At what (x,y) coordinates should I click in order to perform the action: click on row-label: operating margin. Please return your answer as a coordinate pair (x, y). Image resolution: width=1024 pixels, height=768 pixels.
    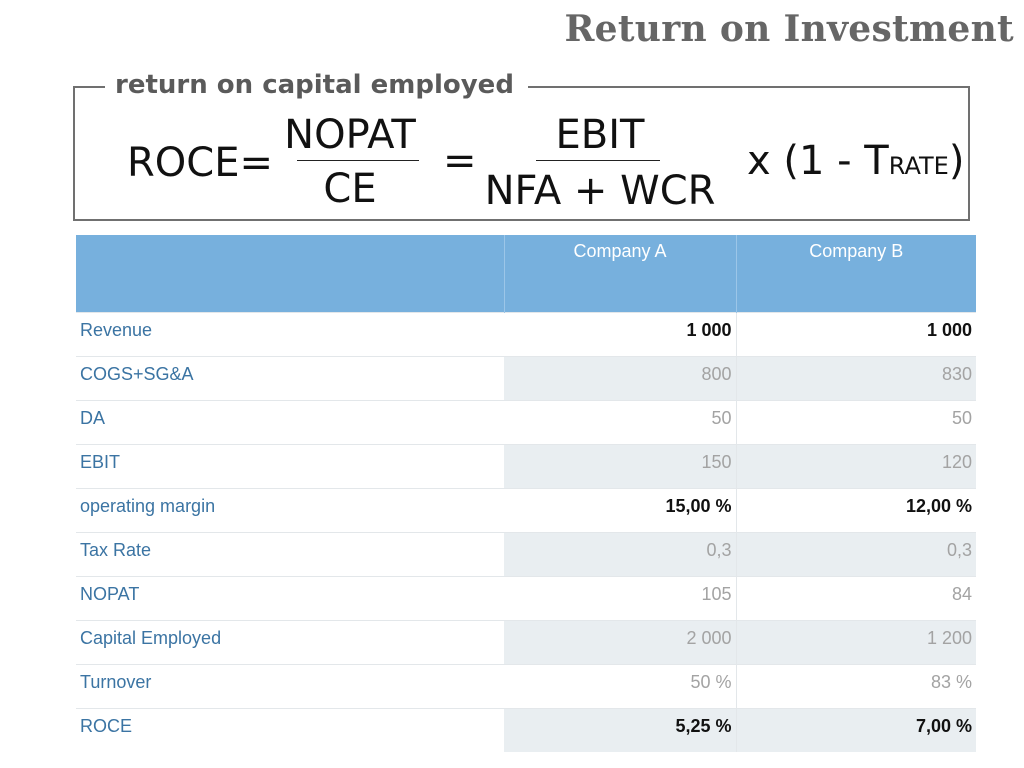
    Looking at the image, I should click on (290, 509).